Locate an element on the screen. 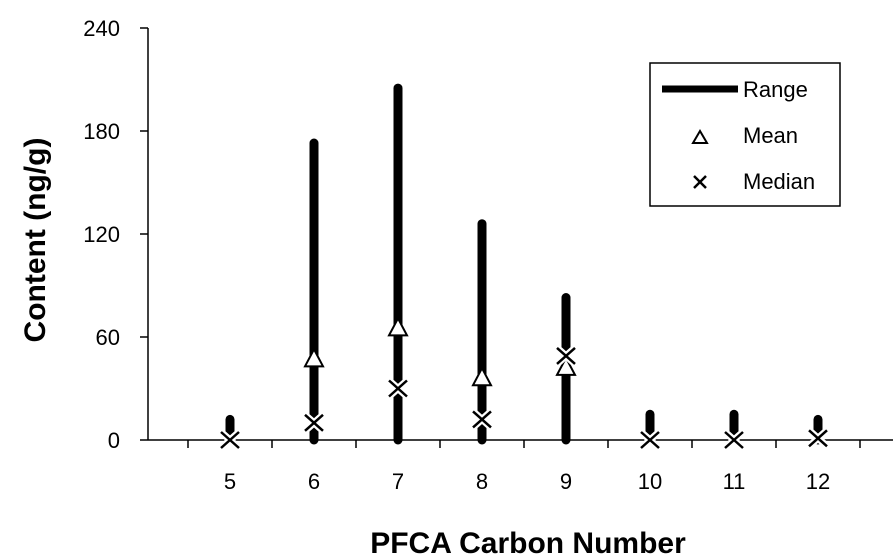  y-tick-label: 120 is located at coordinates (101, 234).